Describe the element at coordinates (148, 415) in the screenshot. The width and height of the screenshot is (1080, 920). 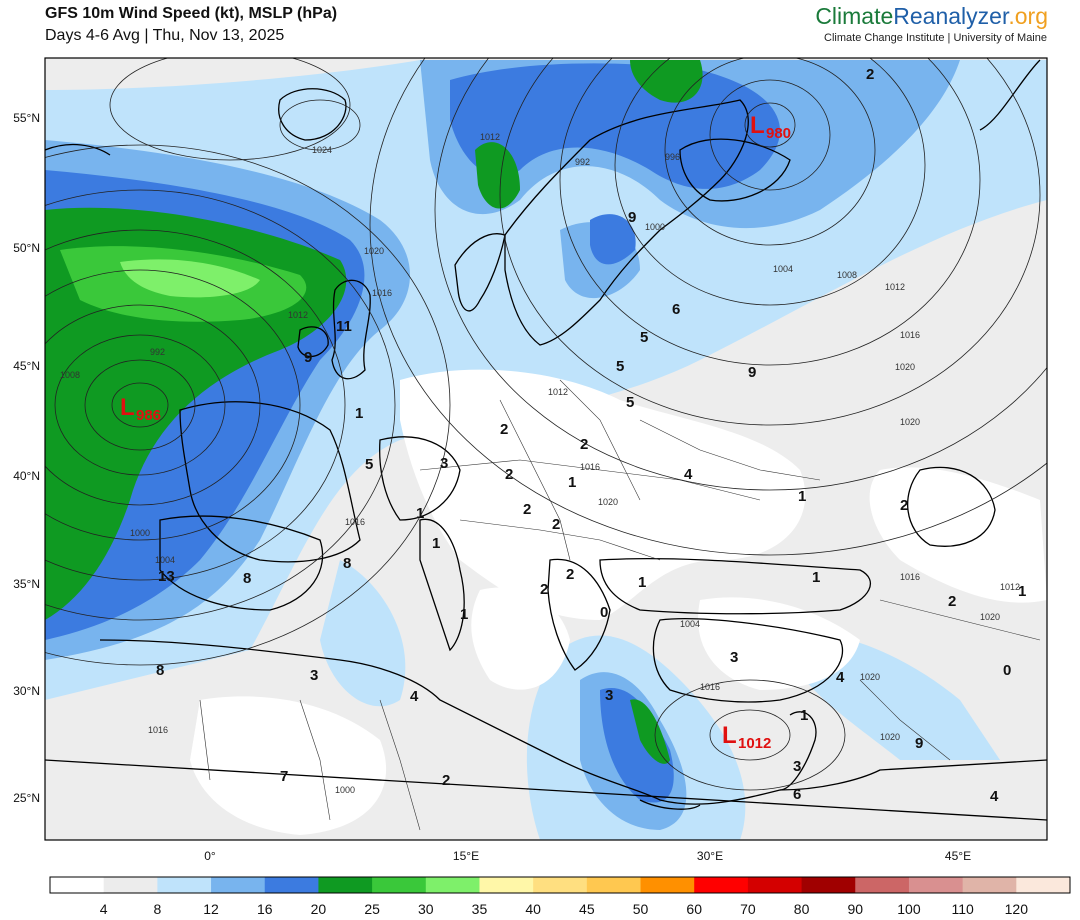
I see `low-value: 986` at that location.